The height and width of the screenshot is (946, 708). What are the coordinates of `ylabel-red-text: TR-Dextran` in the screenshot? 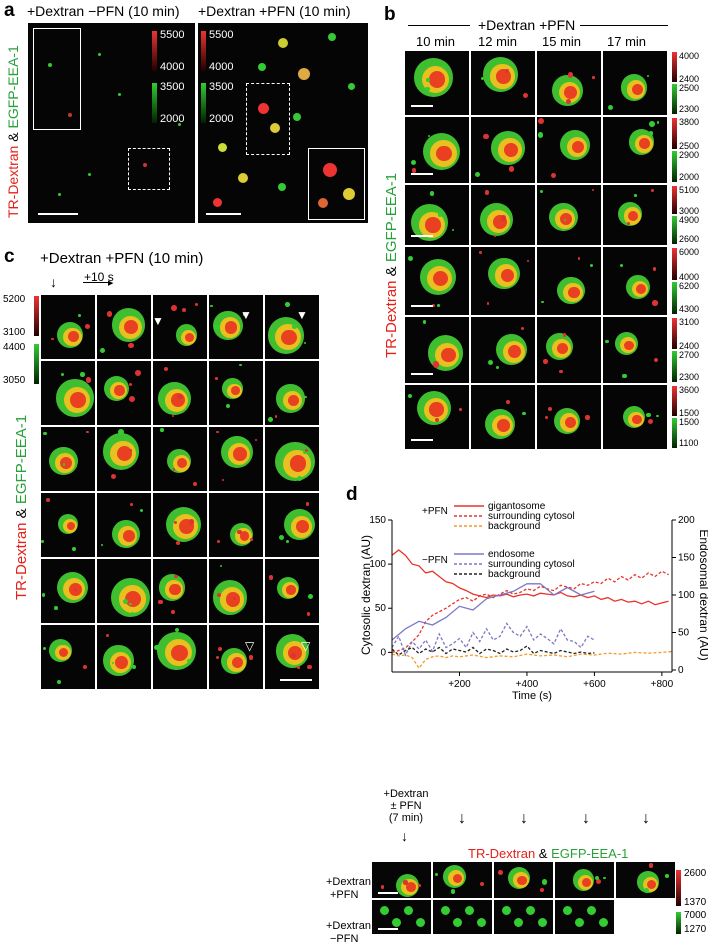 It's located at (391, 319).